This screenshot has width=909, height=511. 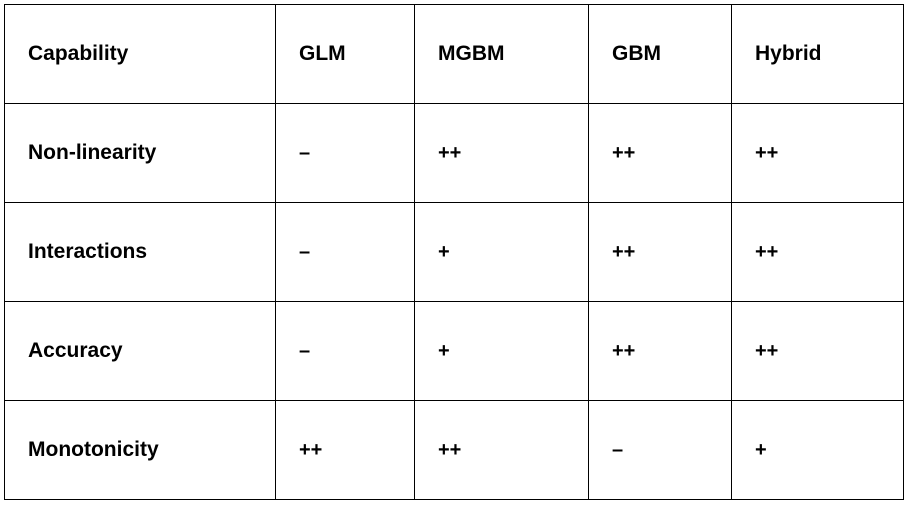 What do you see at coordinates (660, 54) in the screenshot?
I see `header-gbm: GBM` at bounding box center [660, 54].